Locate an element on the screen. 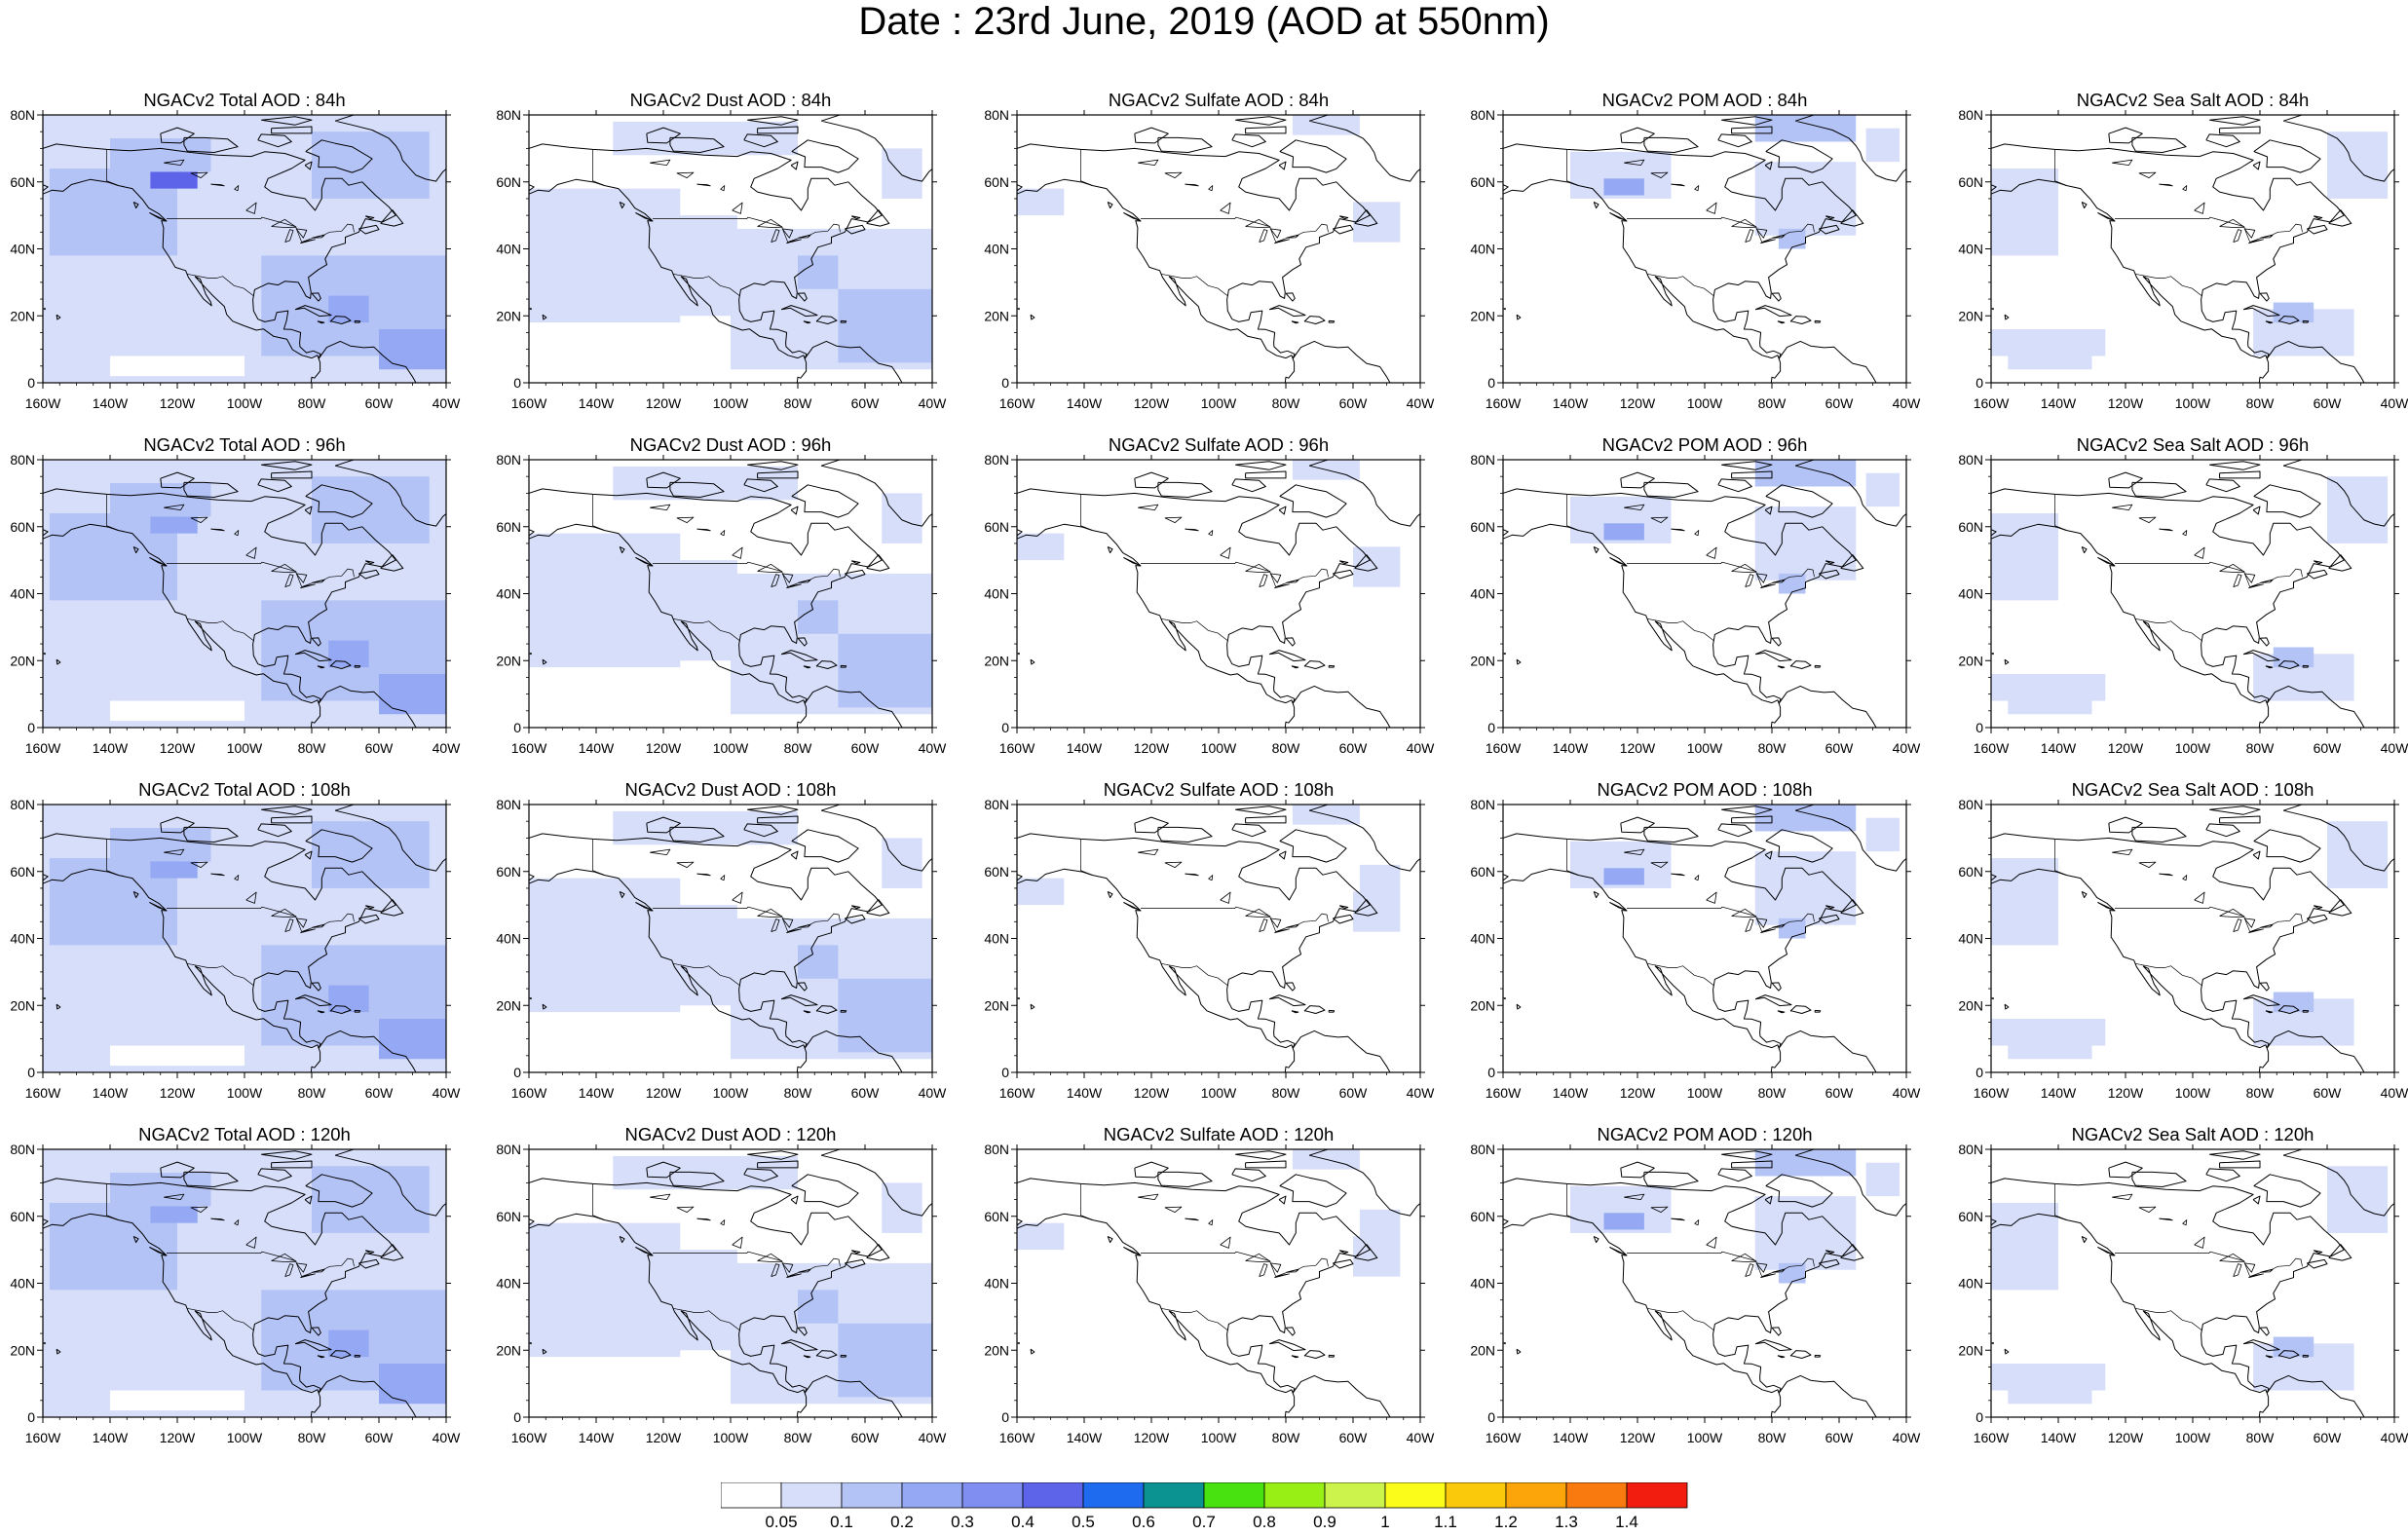 The image size is (2408, 1536). colorbar-label: 1.4 is located at coordinates (1626, 1522).